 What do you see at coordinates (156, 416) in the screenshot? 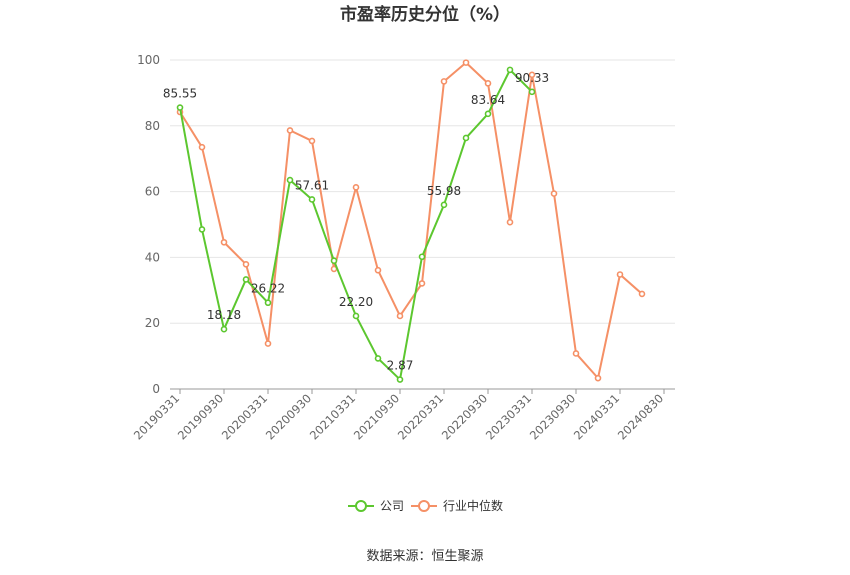
I see `x-tick-label: 20190331` at bounding box center [156, 416].